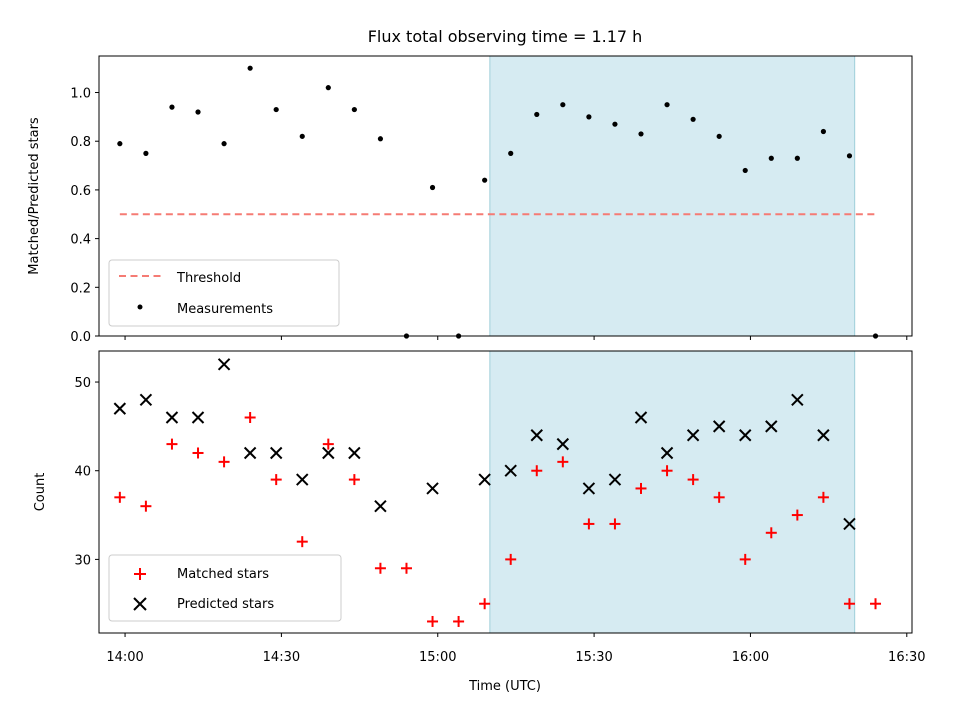 Image resolution: width=960 pixels, height=720 pixels. Describe the element at coordinates (140, 307) in the screenshot. I see `measurements-legend-swatch` at that location.